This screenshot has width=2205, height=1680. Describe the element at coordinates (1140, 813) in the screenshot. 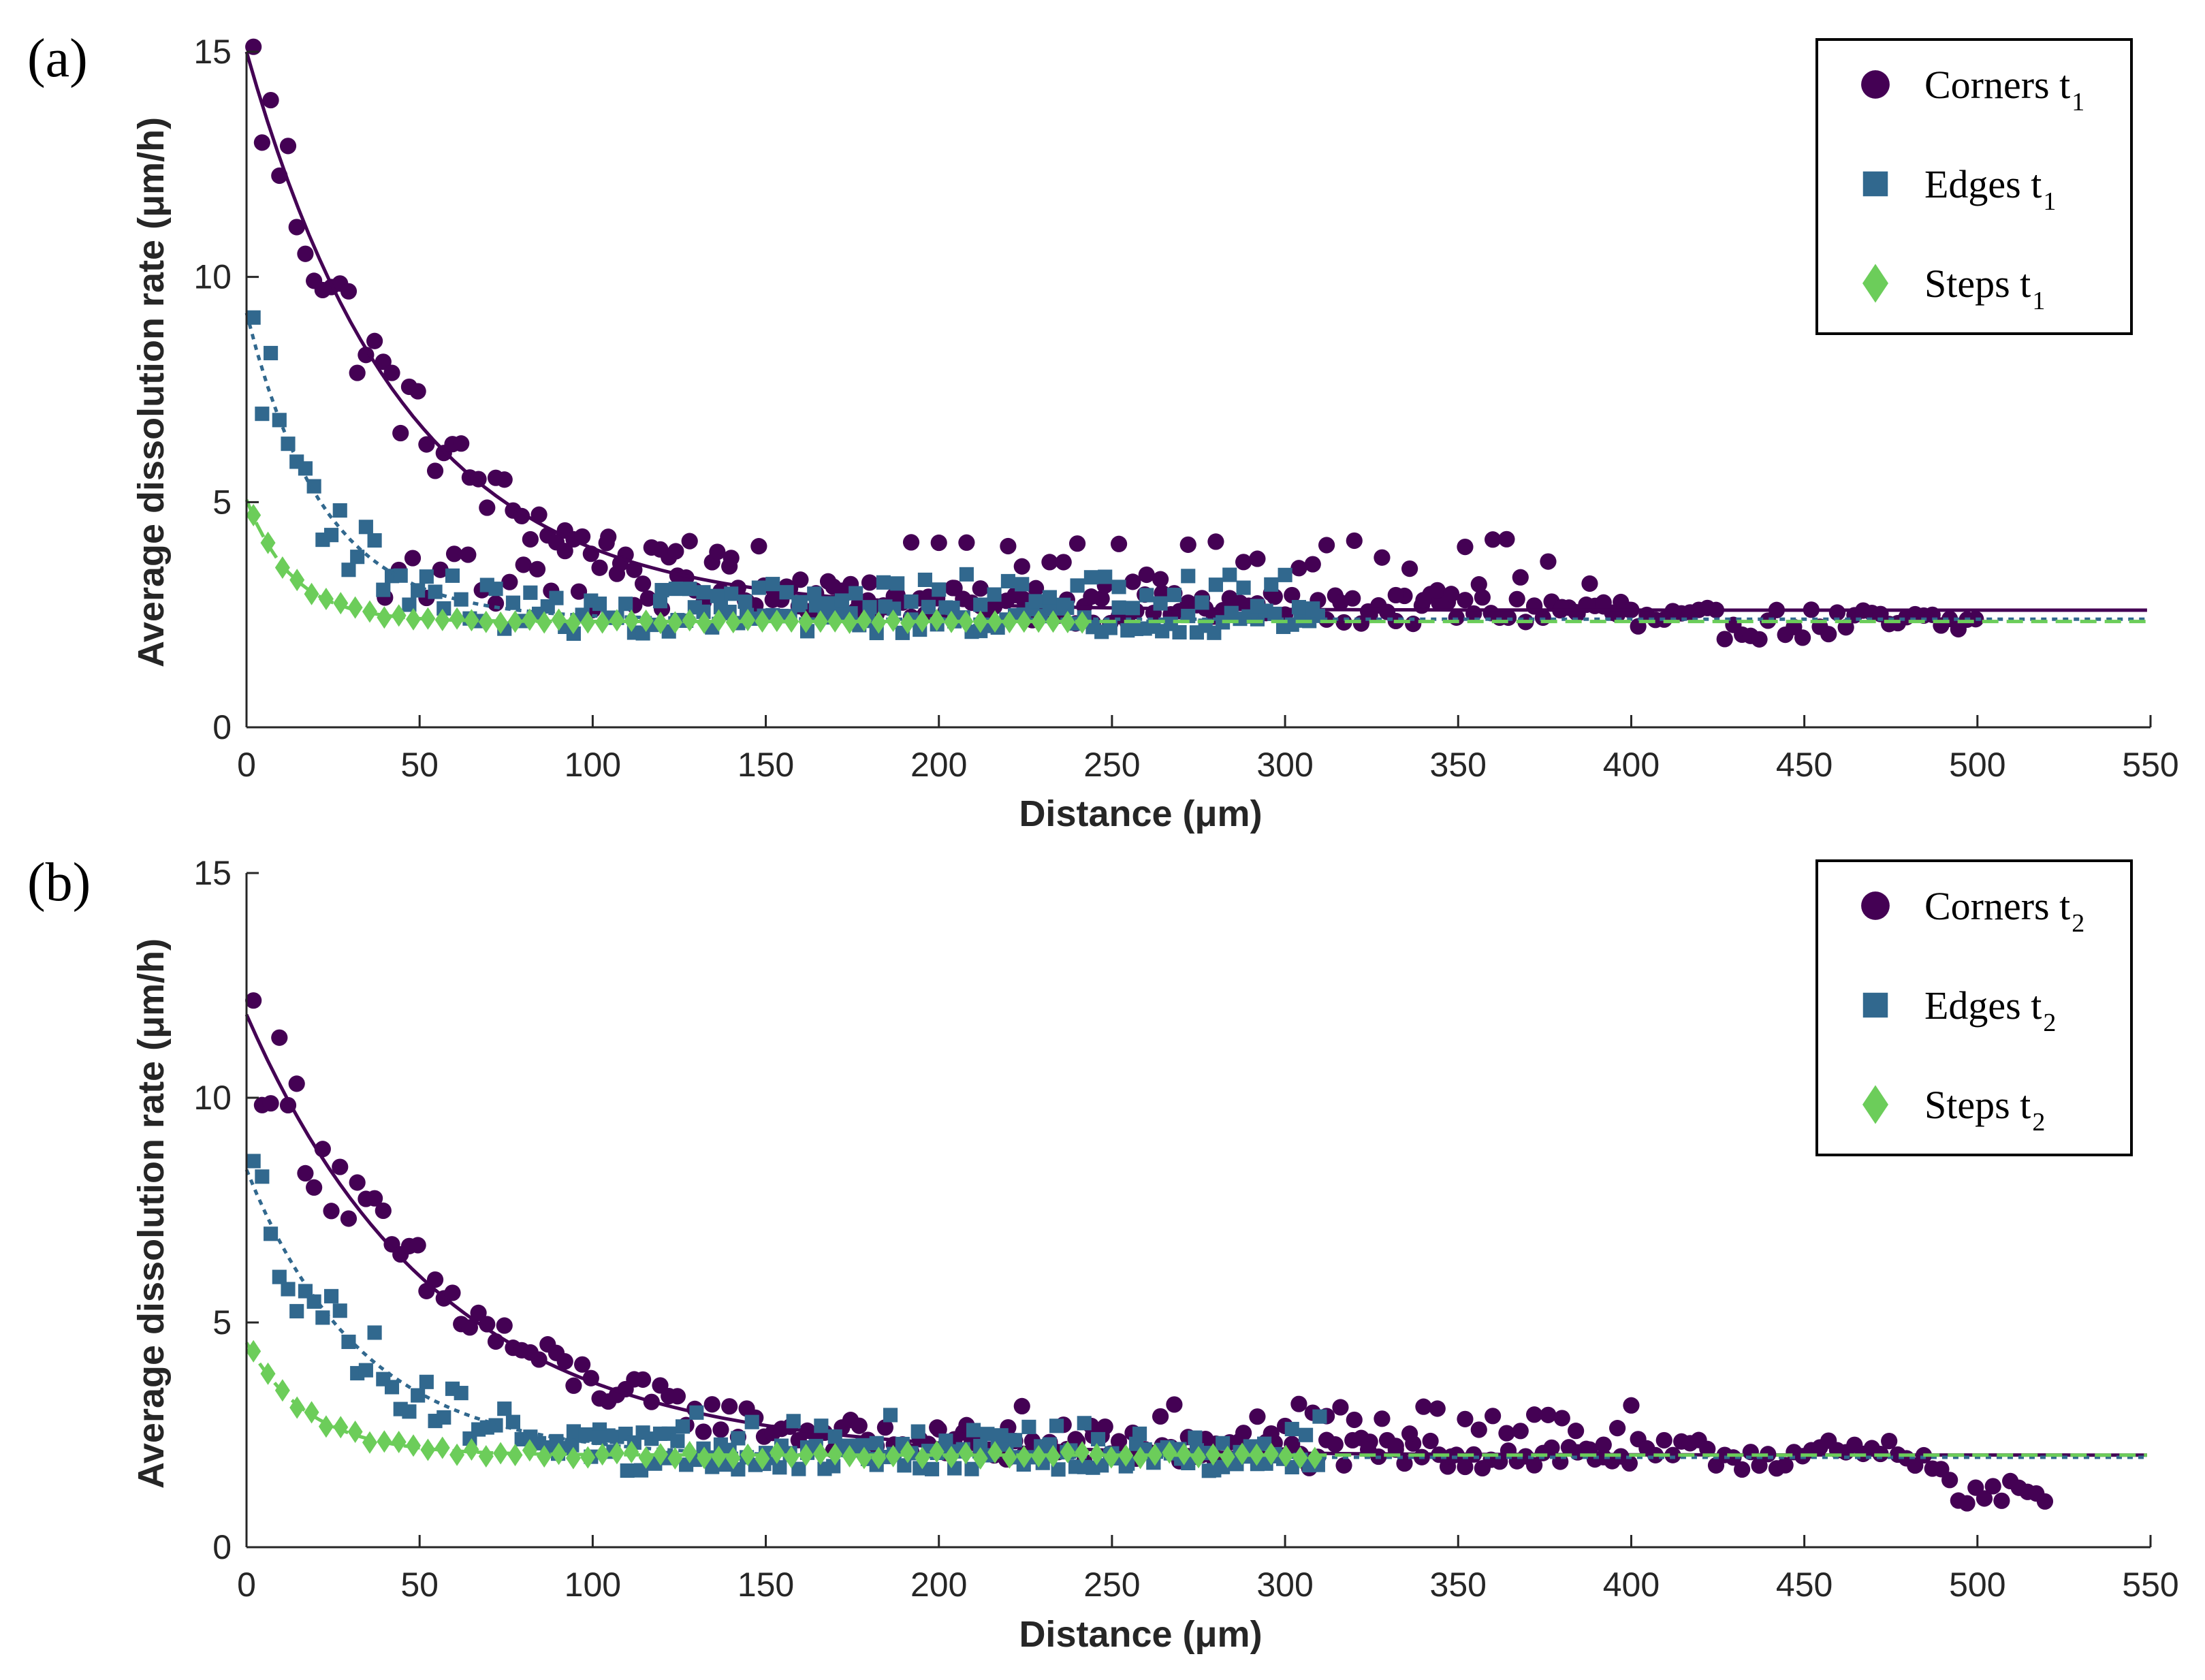

I see `x-axis-label-a: Distance (μm)` at that location.